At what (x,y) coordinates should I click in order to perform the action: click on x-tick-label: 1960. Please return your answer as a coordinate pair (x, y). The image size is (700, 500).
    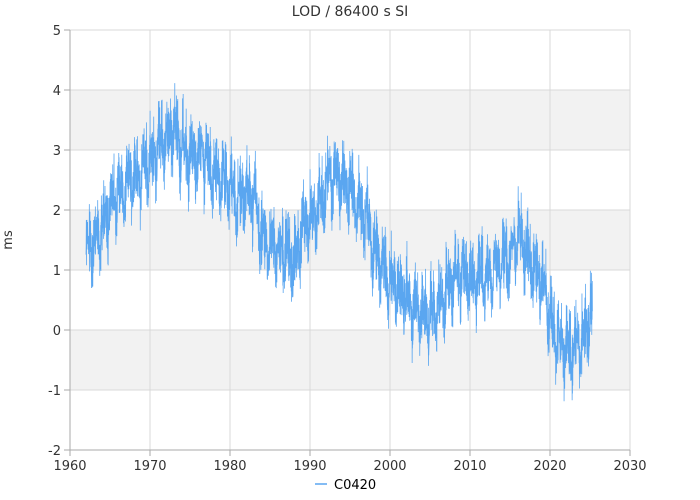
    Looking at the image, I should click on (69, 466).